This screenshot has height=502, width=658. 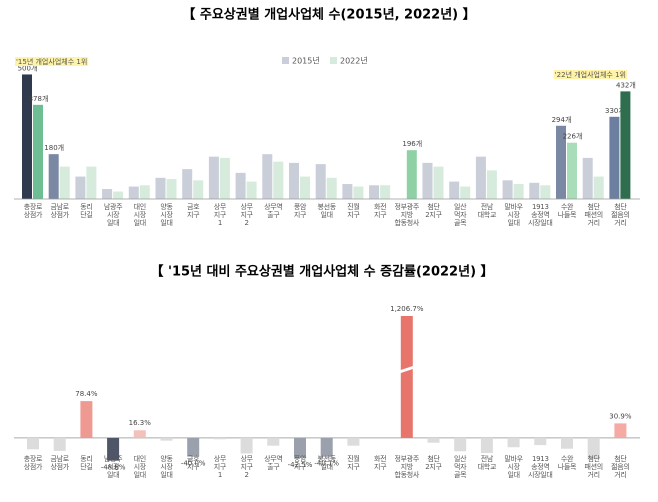 What do you see at coordinates (326, 211) in the screenshot?
I see `x-tick-label: 봉선동 일대` at bounding box center [326, 211].